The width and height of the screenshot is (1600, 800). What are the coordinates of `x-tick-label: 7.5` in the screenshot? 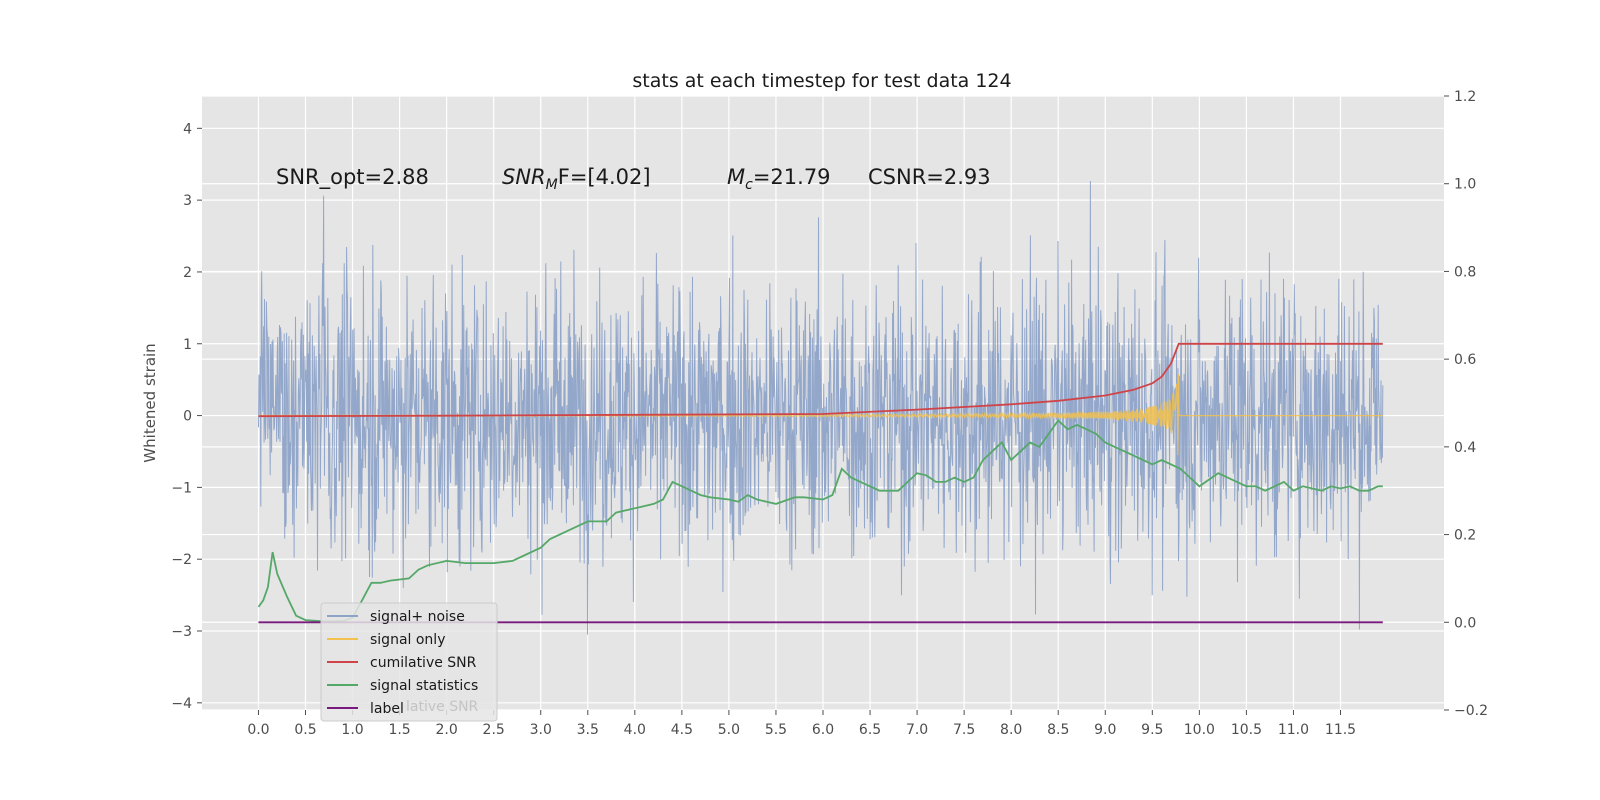 It's located at (964, 730).